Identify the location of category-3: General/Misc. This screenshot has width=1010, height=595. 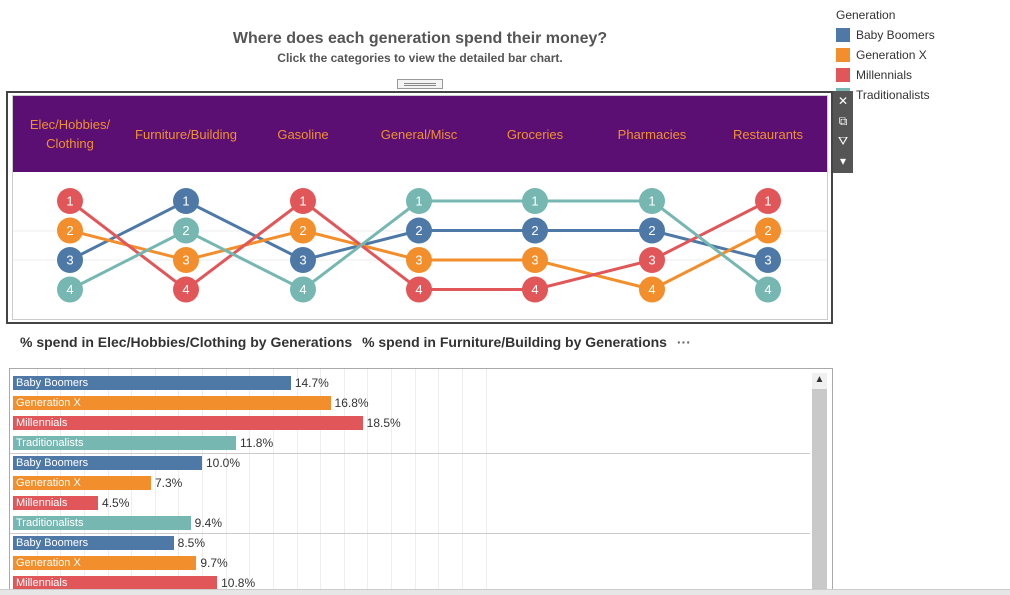
(419, 134).